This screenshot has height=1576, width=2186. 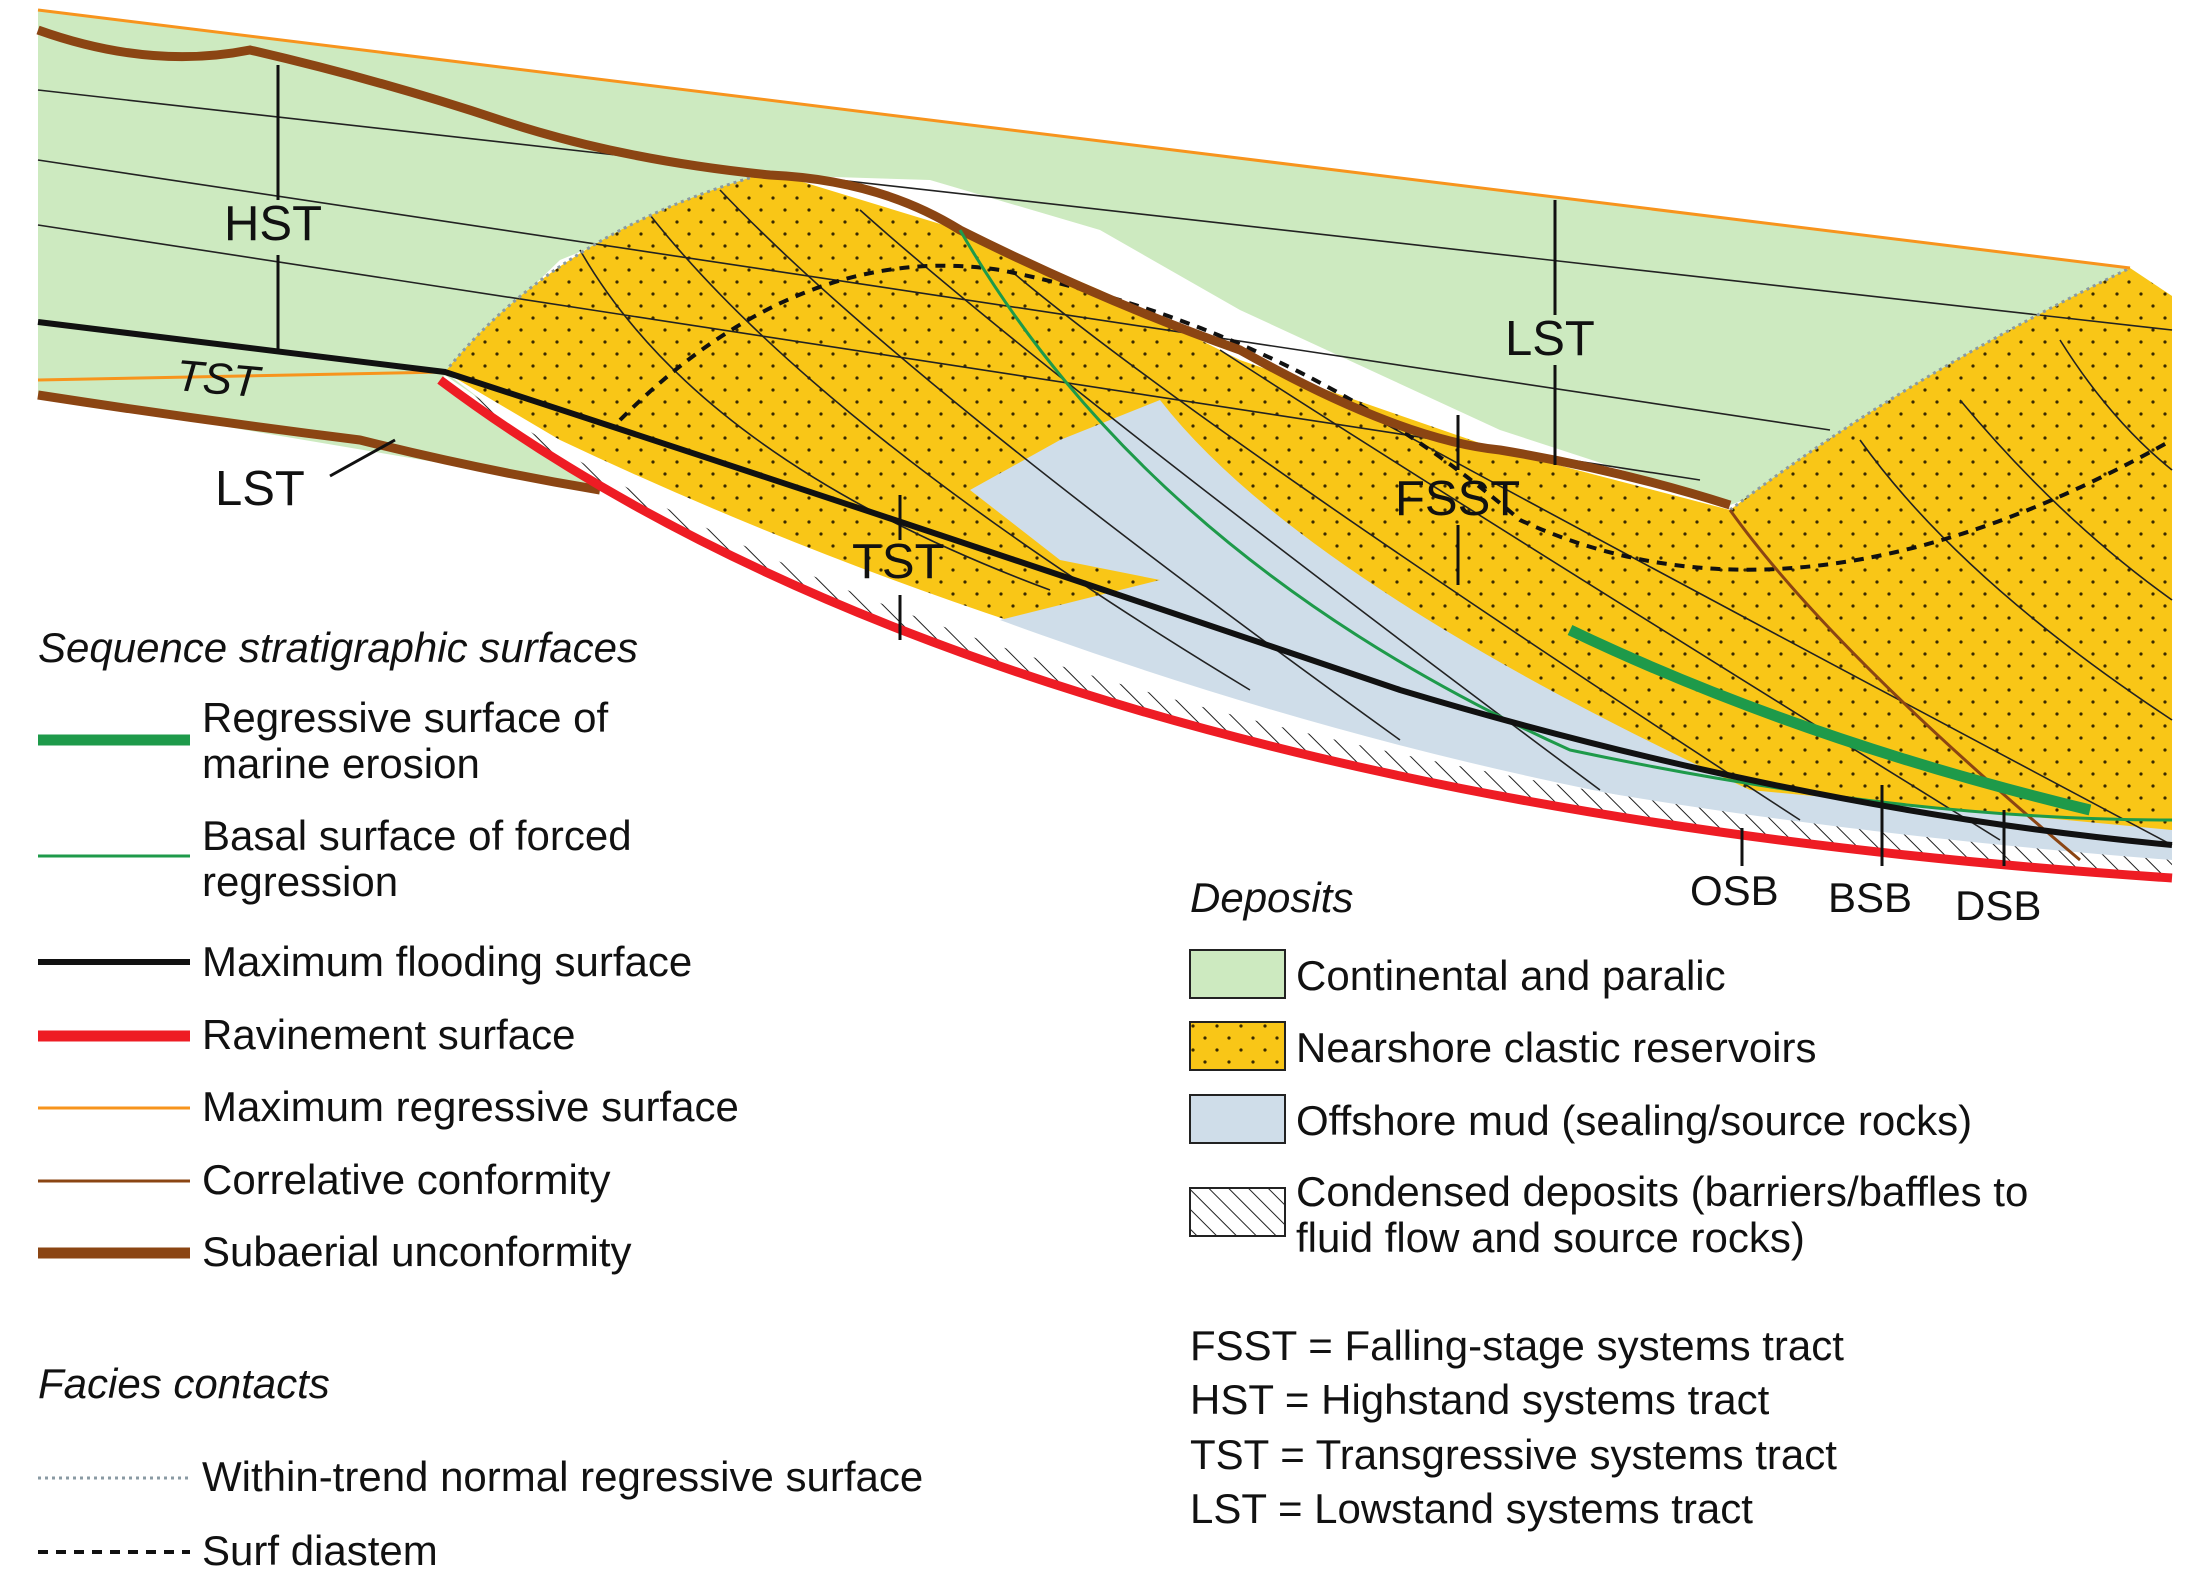 What do you see at coordinates (1829, 720) in the screenshot?
I see `rsme-line` at bounding box center [1829, 720].